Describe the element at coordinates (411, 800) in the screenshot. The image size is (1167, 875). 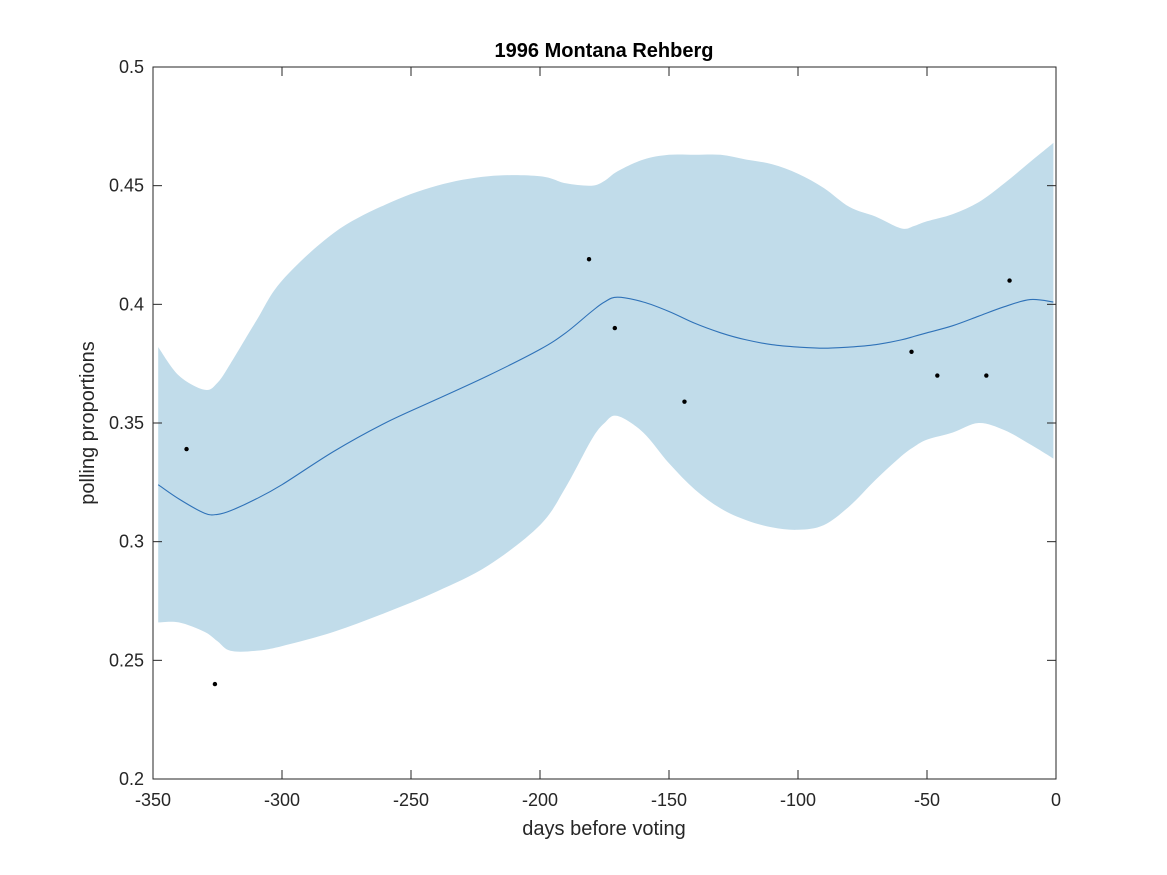
I see `x-tick-label: -250` at that location.